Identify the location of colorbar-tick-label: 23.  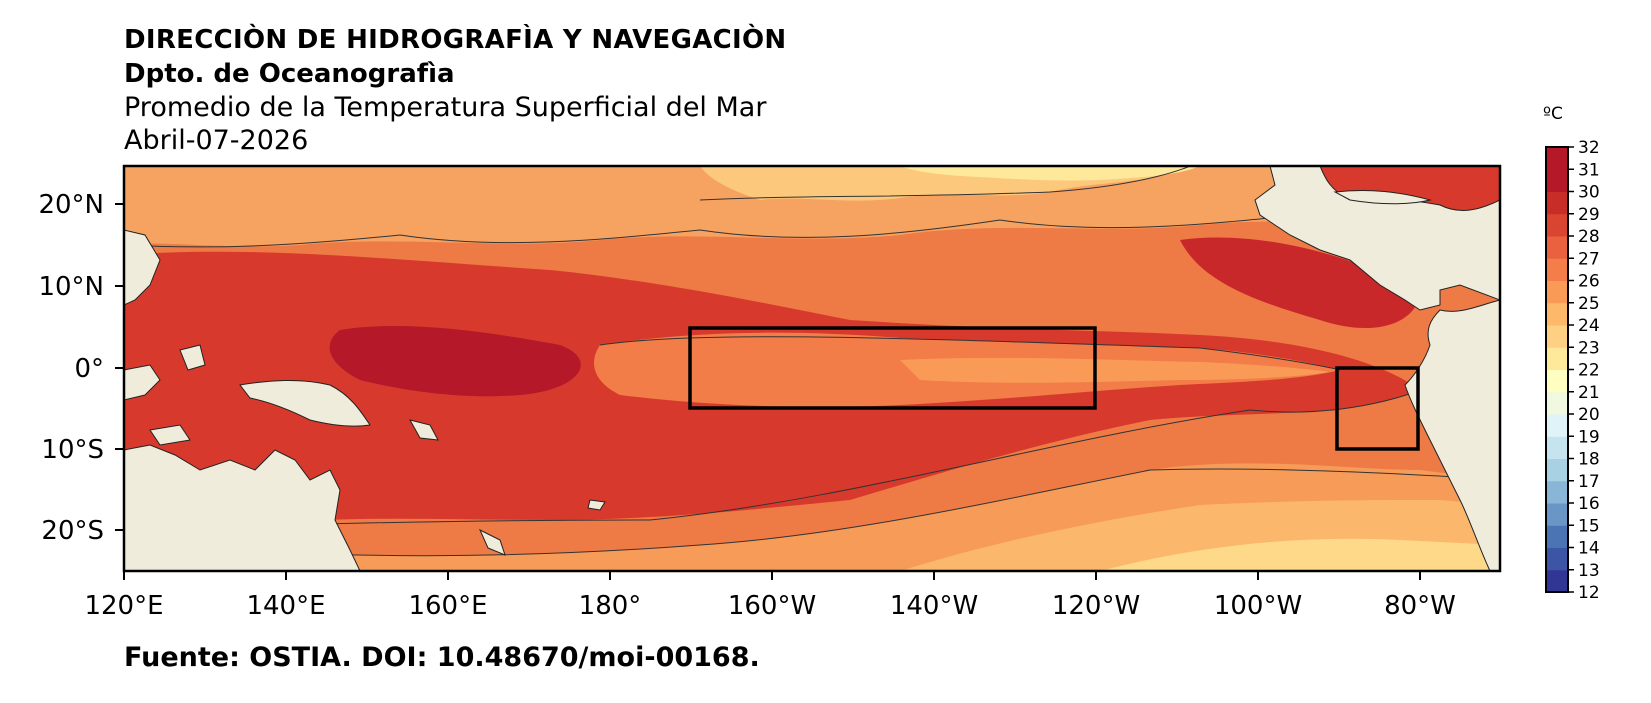
(1589, 348).